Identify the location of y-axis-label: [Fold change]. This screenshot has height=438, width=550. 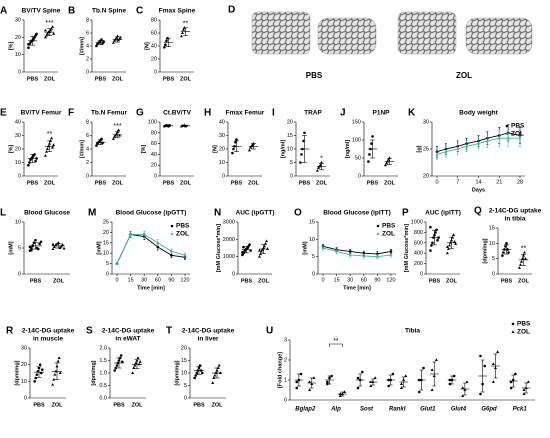
(280, 370).